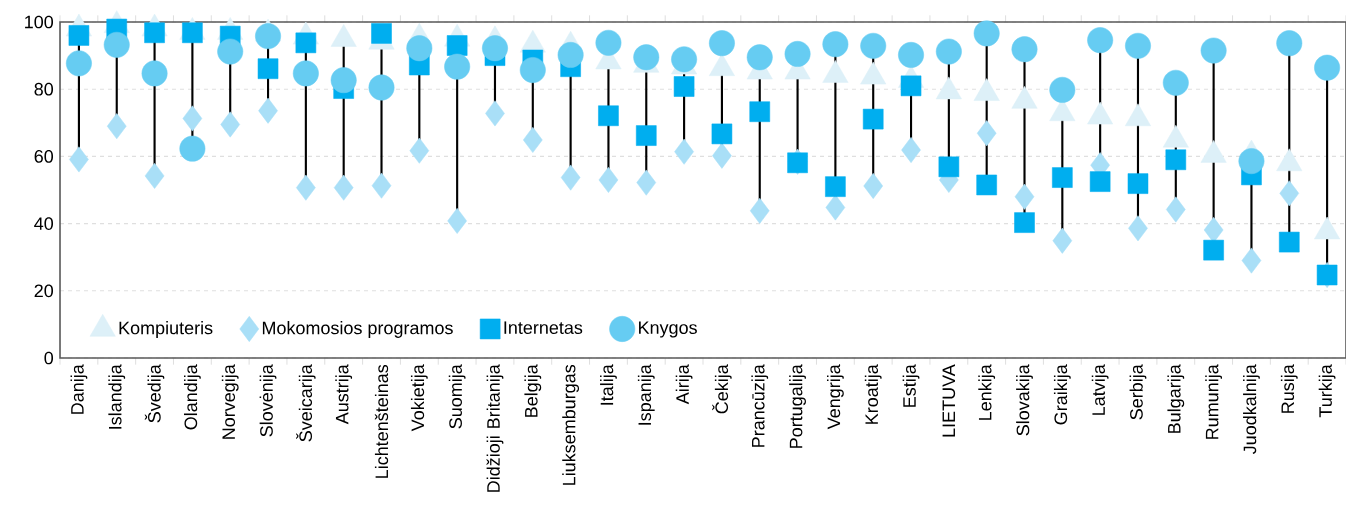  I want to click on x-tick-label: Olandija, so click(192, 397).